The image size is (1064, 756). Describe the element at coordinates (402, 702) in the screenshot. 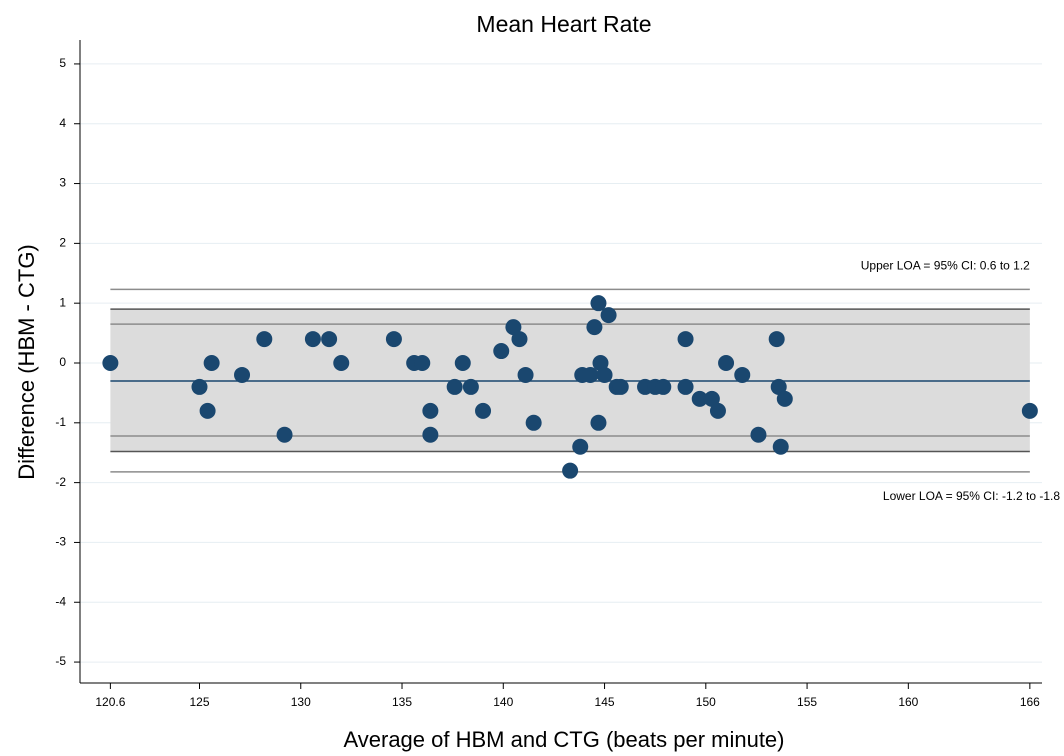

I see `x-tick-label: 135` at that location.